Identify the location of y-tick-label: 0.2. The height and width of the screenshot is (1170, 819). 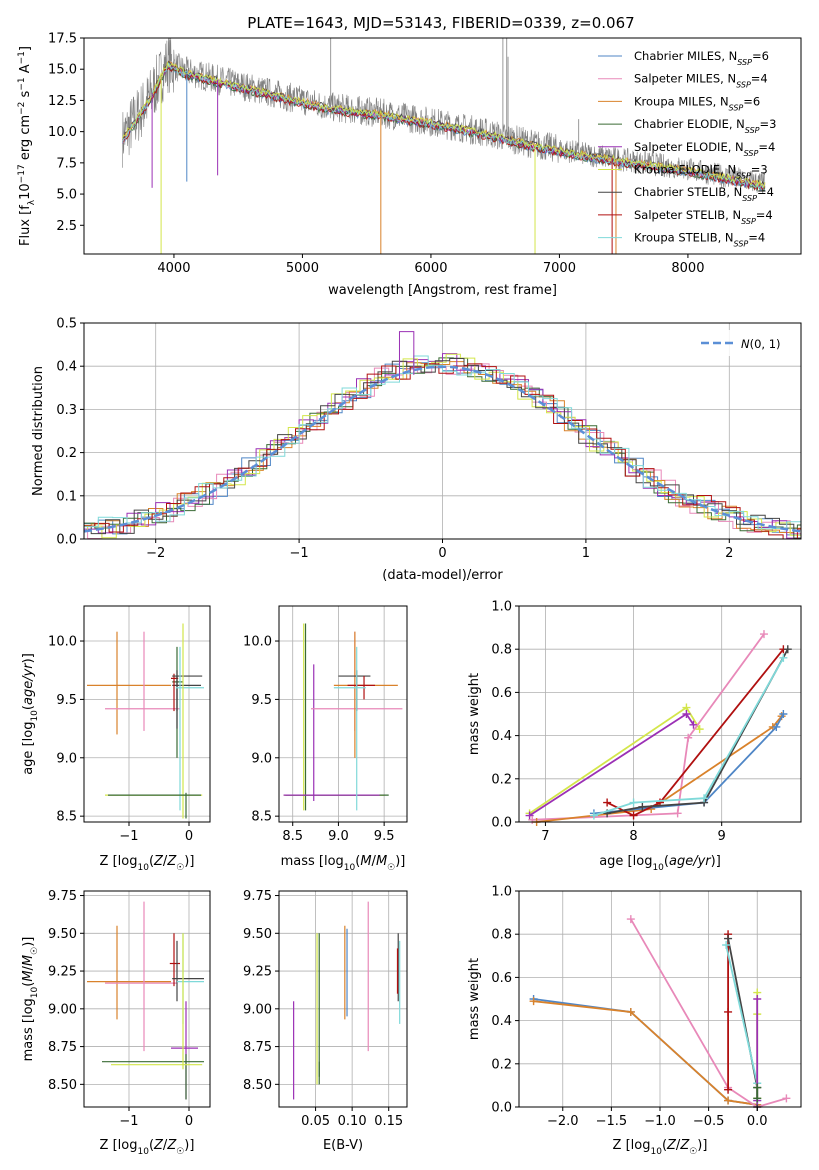
(501, 1064).